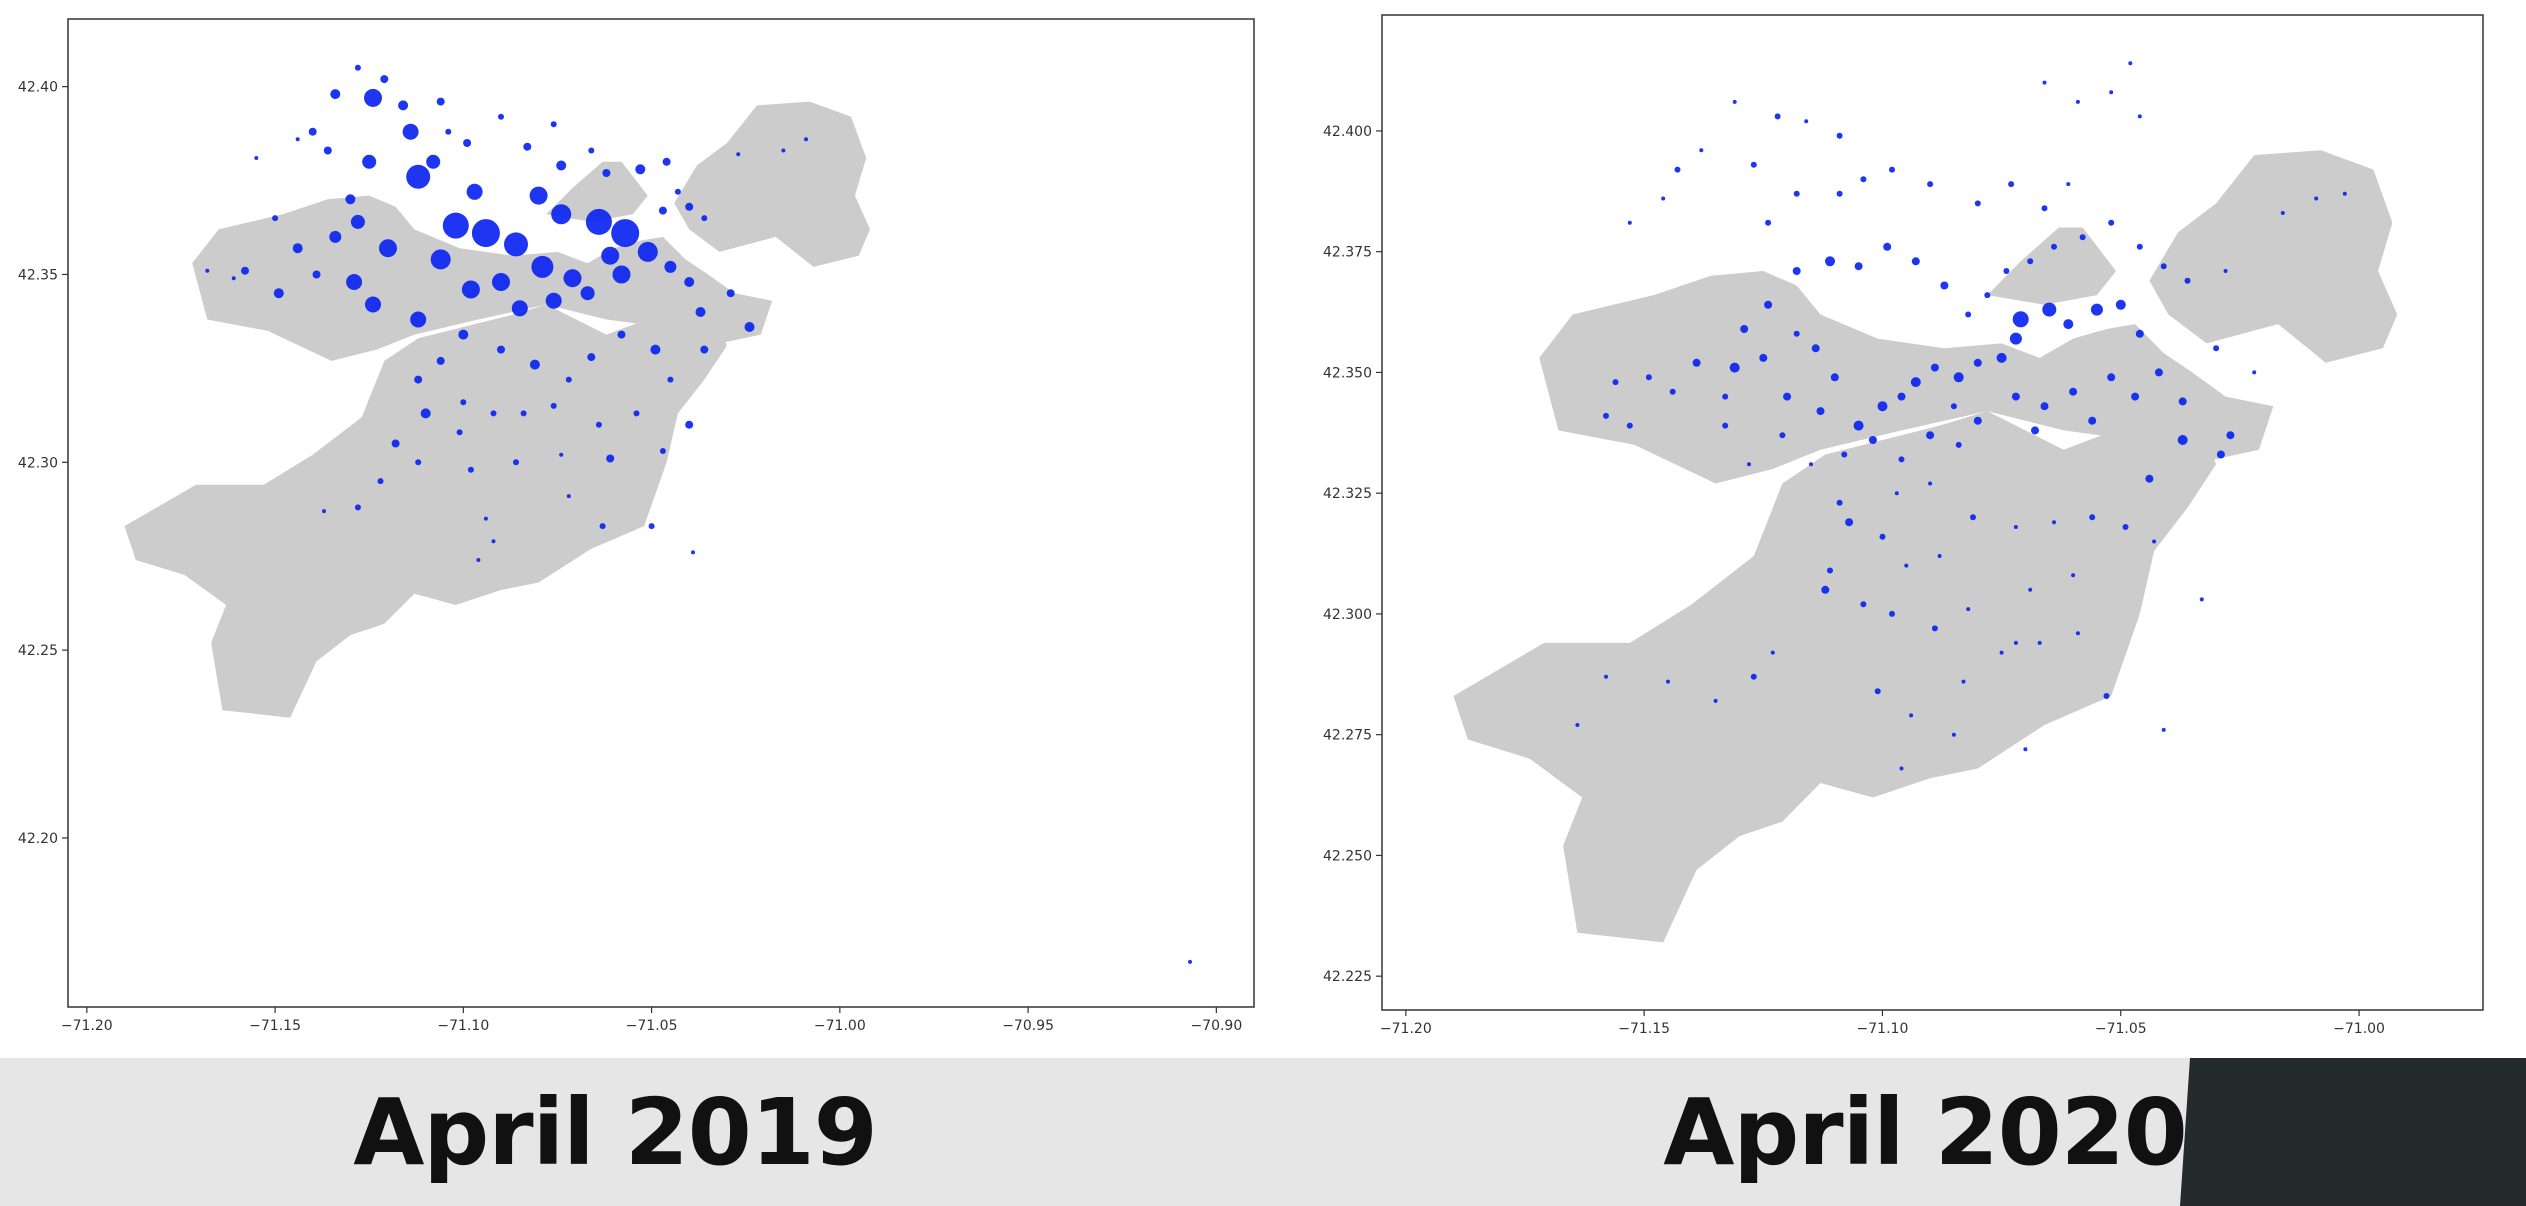 This screenshot has width=2526, height=1206. I want to click on x-tick-label: −71.20, so click(1406, 1029).